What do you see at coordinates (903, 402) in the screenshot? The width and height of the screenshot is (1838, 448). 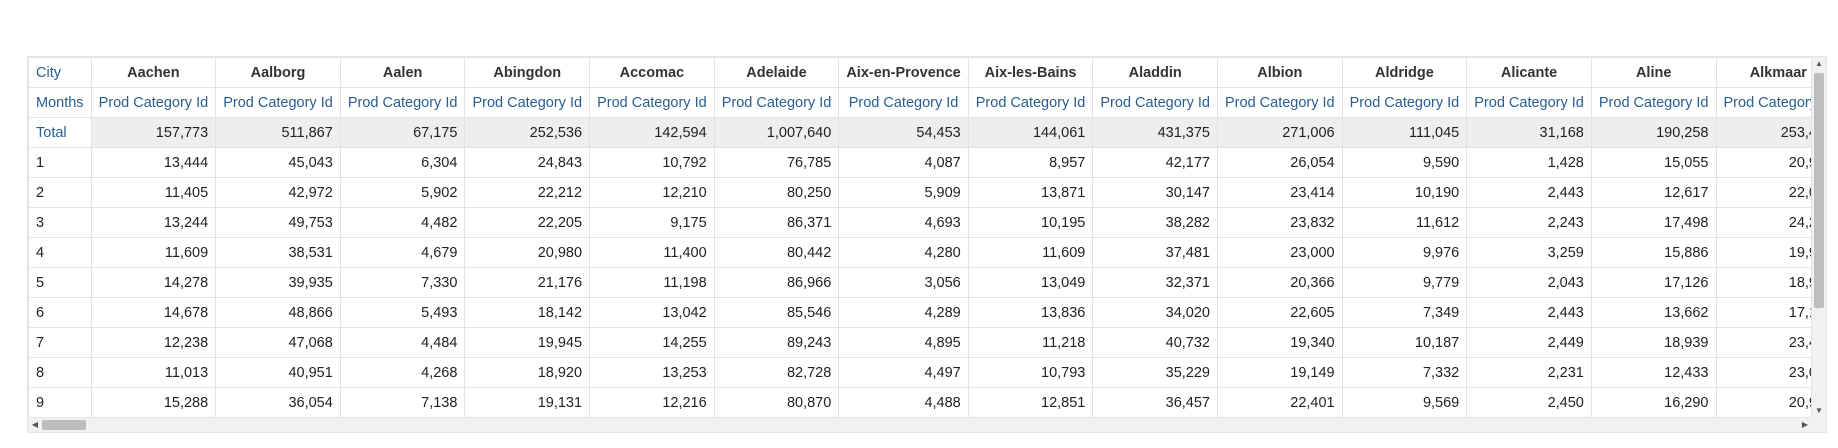 I see `value-cell: 4,488` at bounding box center [903, 402].